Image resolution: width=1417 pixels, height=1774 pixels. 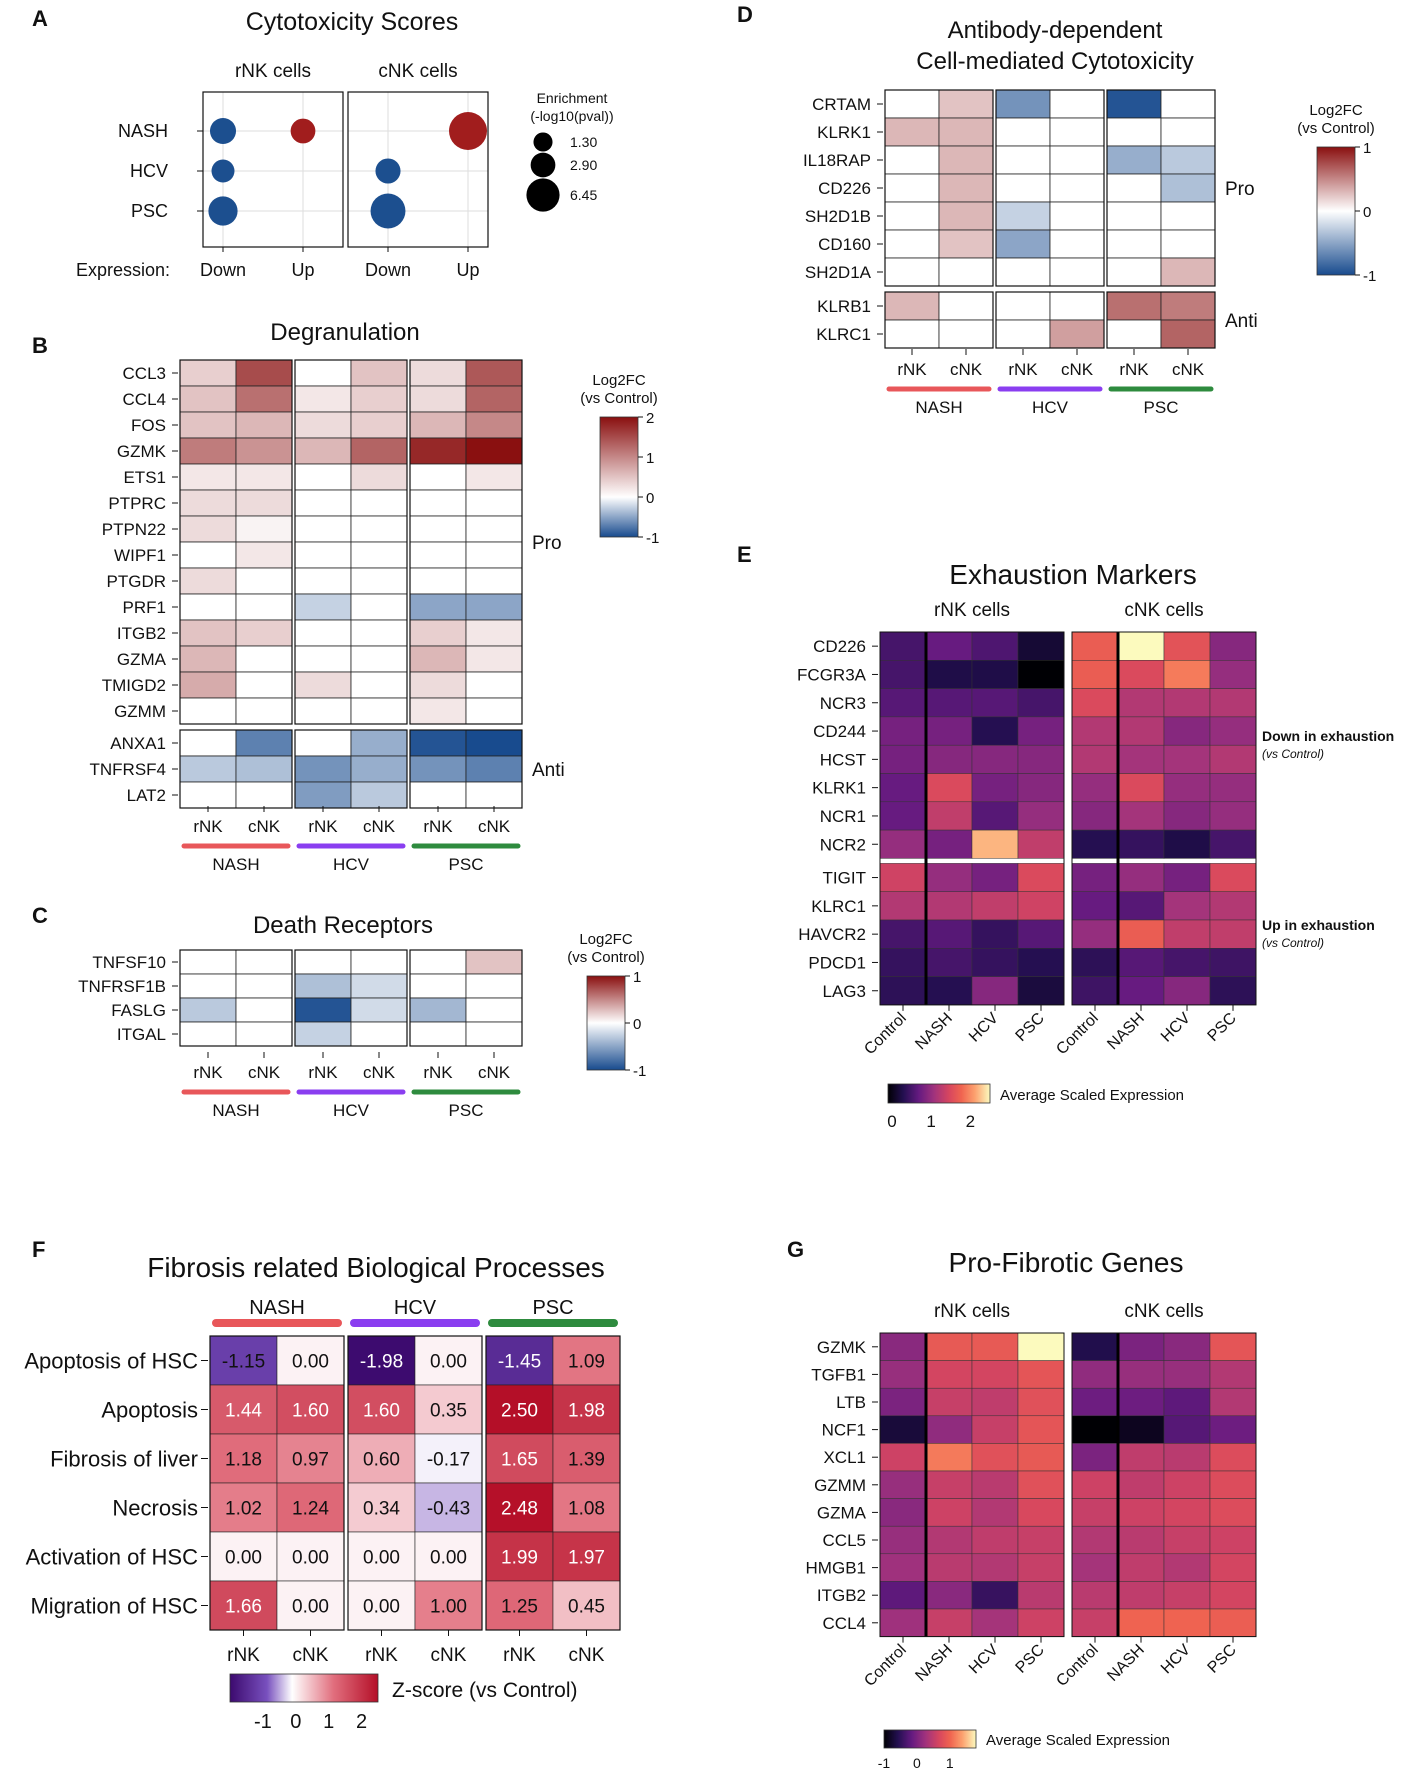 I want to click on cell-value-label: 1.09, so click(x=586, y=1362).